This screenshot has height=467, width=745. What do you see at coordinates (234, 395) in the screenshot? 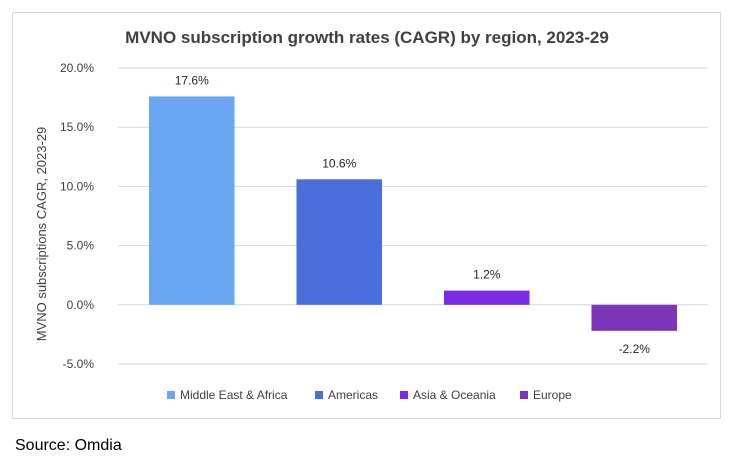
I see `legend-entry: Middle East & Africa` at bounding box center [234, 395].